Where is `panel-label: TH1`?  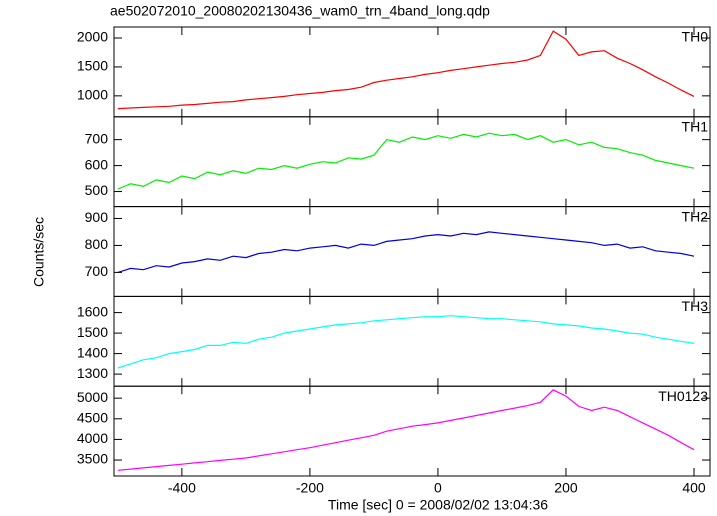 panel-label: TH1 is located at coordinates (695, 127).